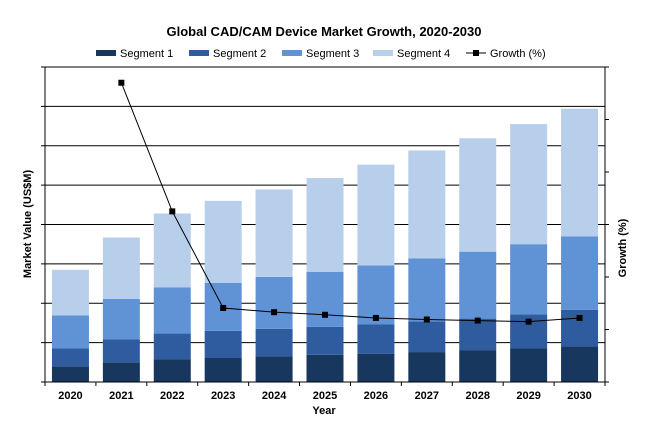 The width and height of the screenshot is (648, 422). Describe the element at coordinates (274, 396) in the screenshot. I see `x-tick-label: 2024` at that location.